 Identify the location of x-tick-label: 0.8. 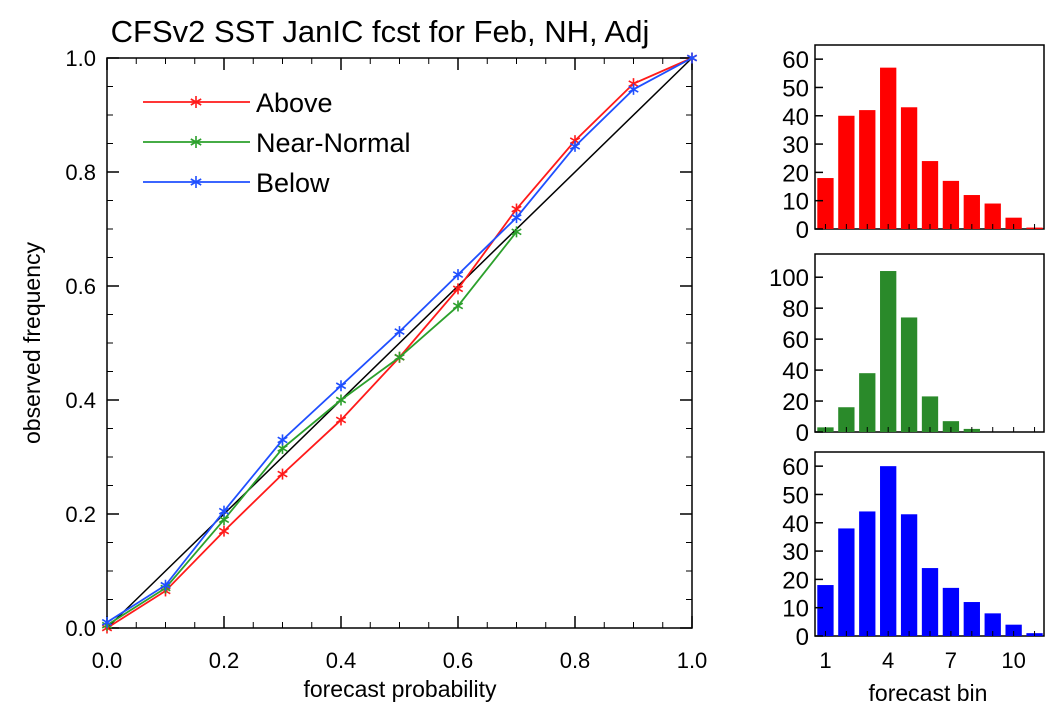
(575, 660).